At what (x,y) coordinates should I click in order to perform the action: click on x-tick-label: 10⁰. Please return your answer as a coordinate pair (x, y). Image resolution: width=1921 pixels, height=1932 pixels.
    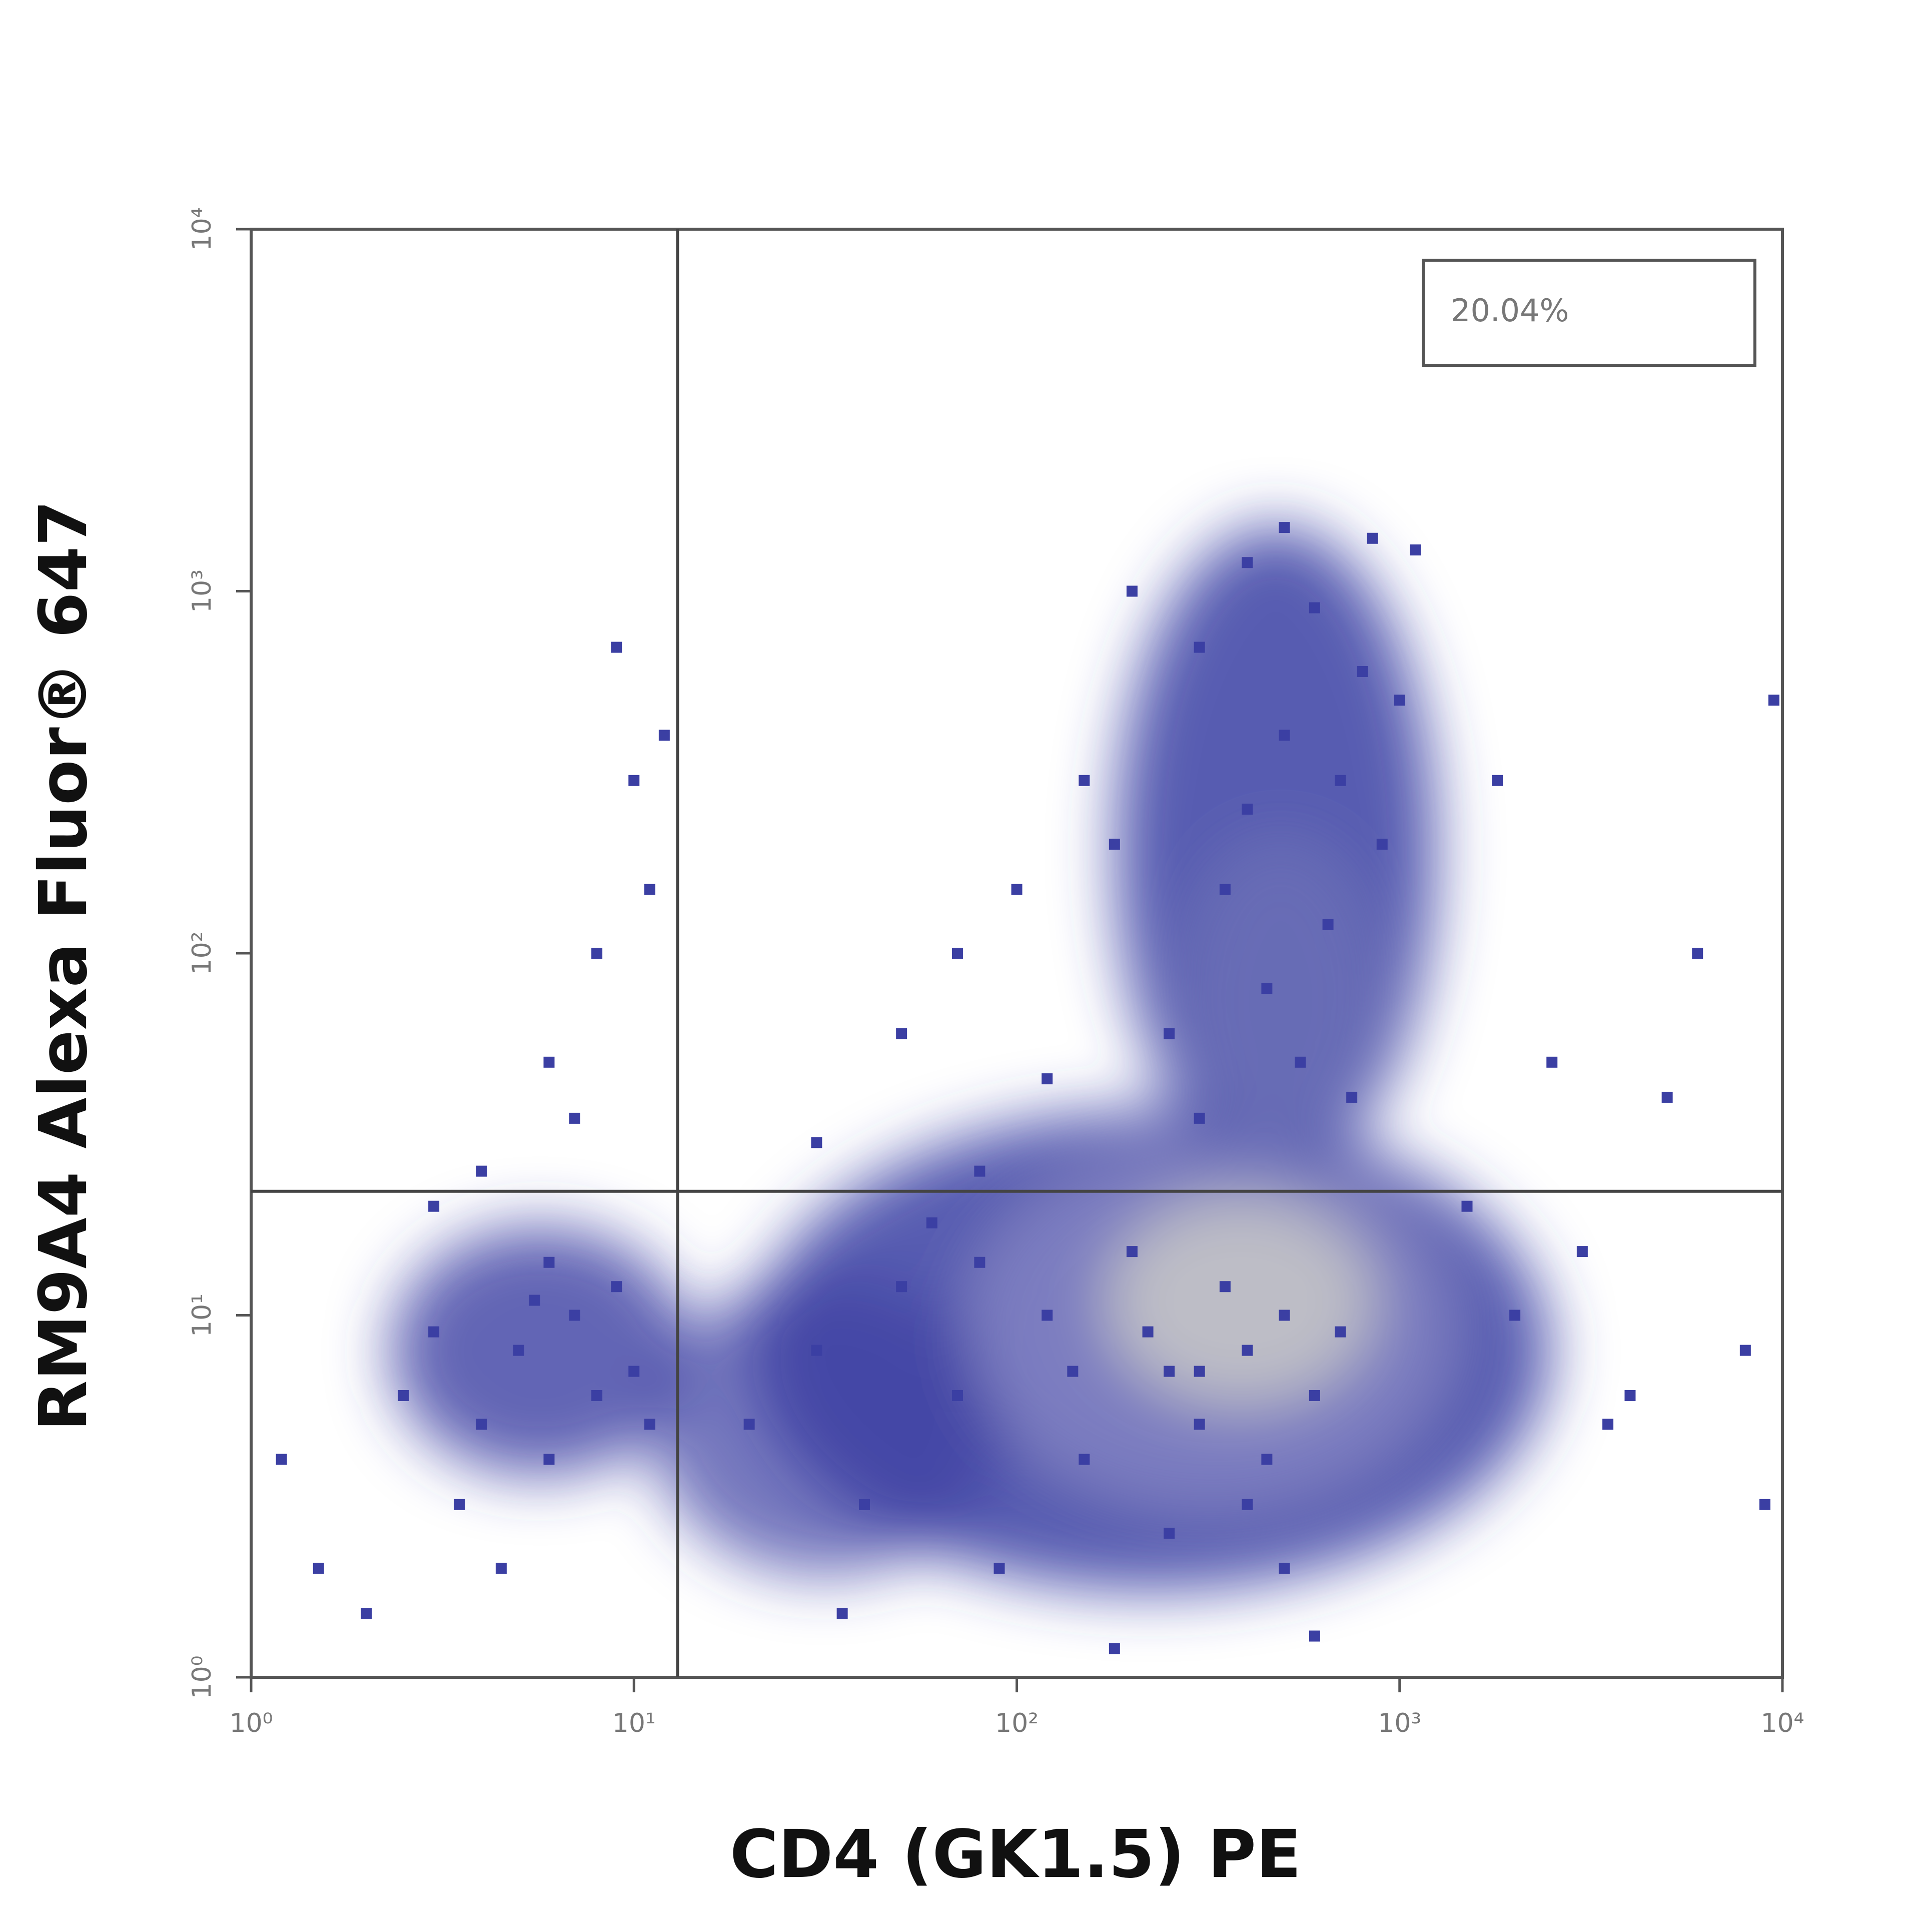
    Looking at the image, I should click on (251, 1723).